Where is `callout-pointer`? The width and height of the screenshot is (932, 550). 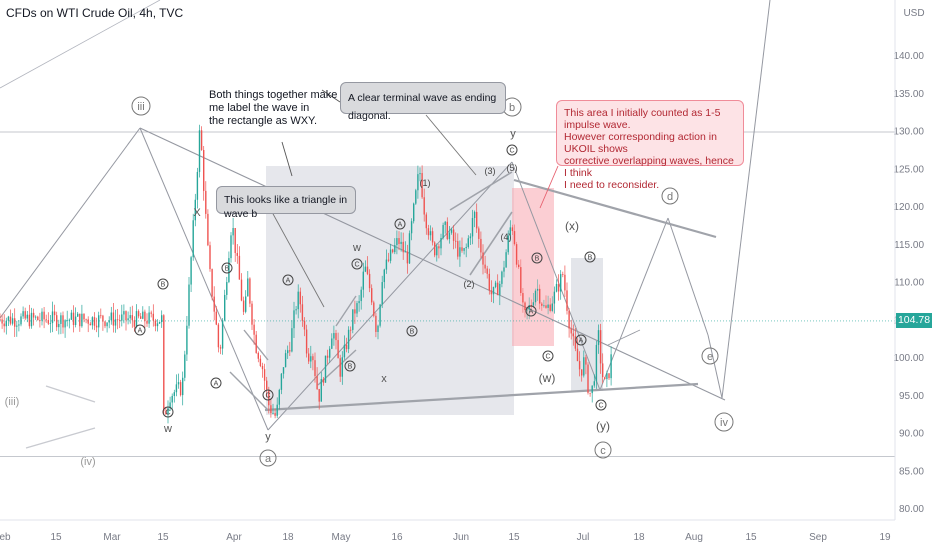 callout-pointer is located at coordinates (451, 145).